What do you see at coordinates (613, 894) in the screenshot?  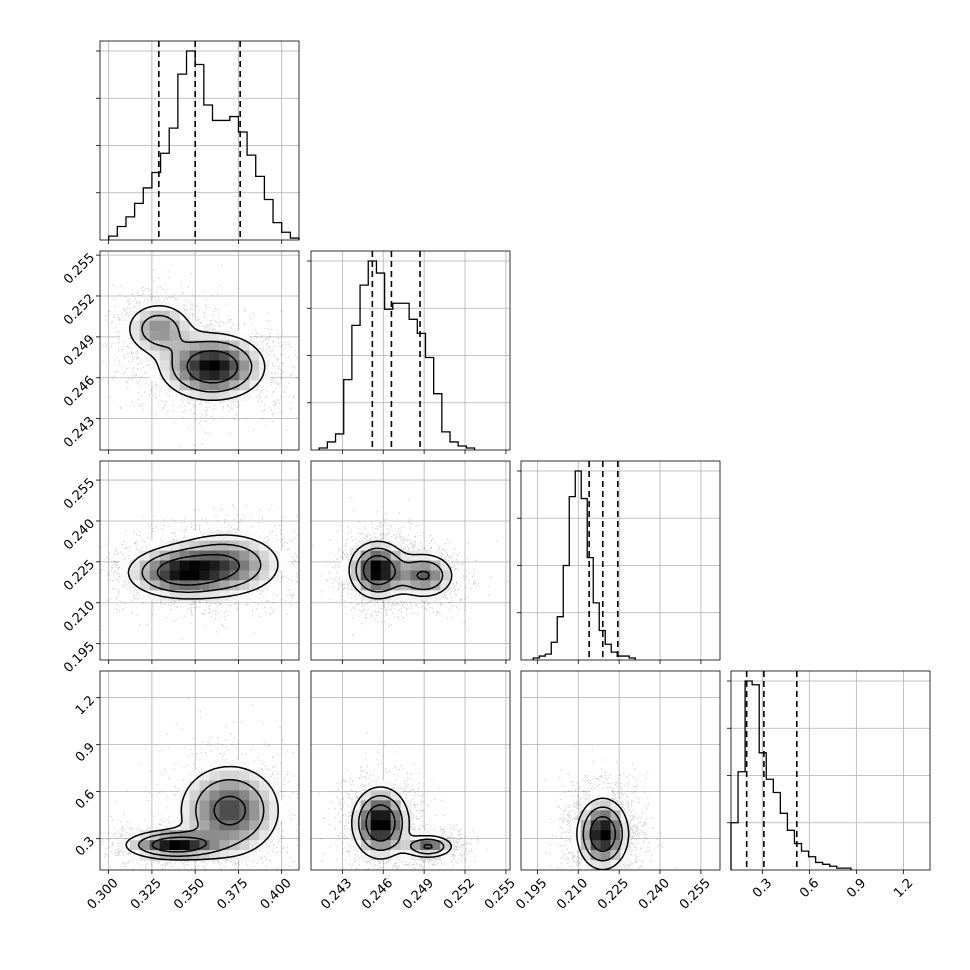 I see `x-tick-label: 0.225` at bounding box center [613, 894].